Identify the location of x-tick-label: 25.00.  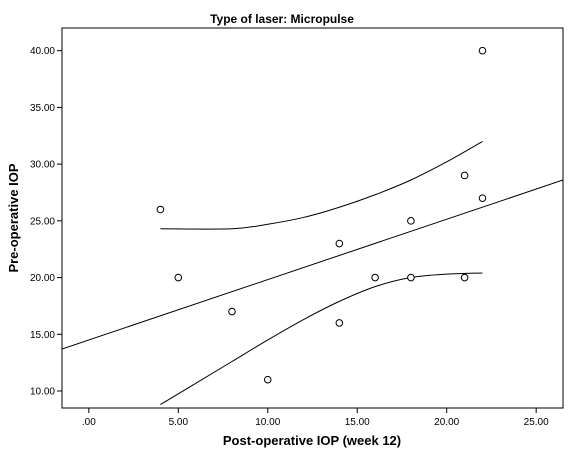
(536, 422).